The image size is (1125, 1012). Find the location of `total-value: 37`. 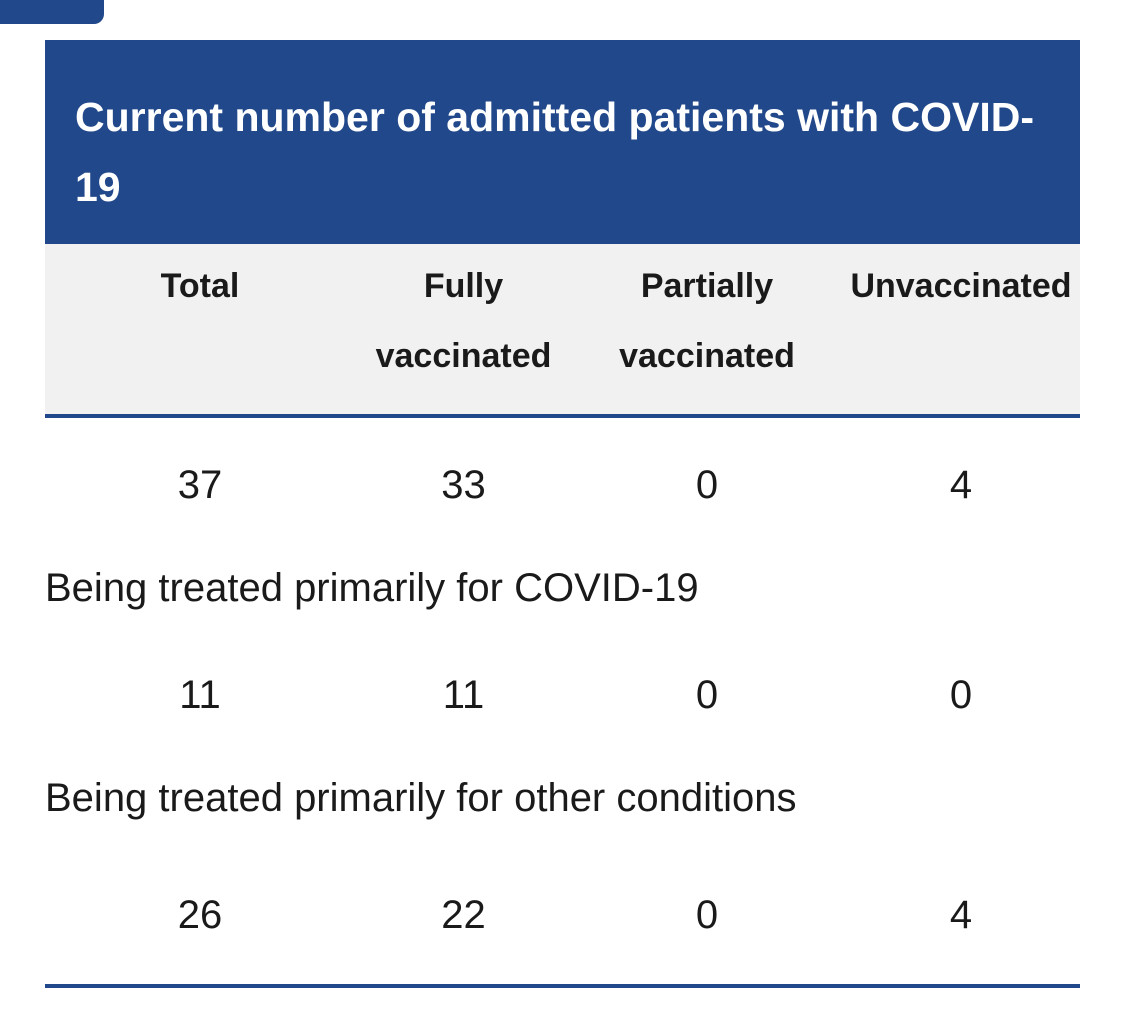

total-value: 37 is located at coordinates (200, 485).